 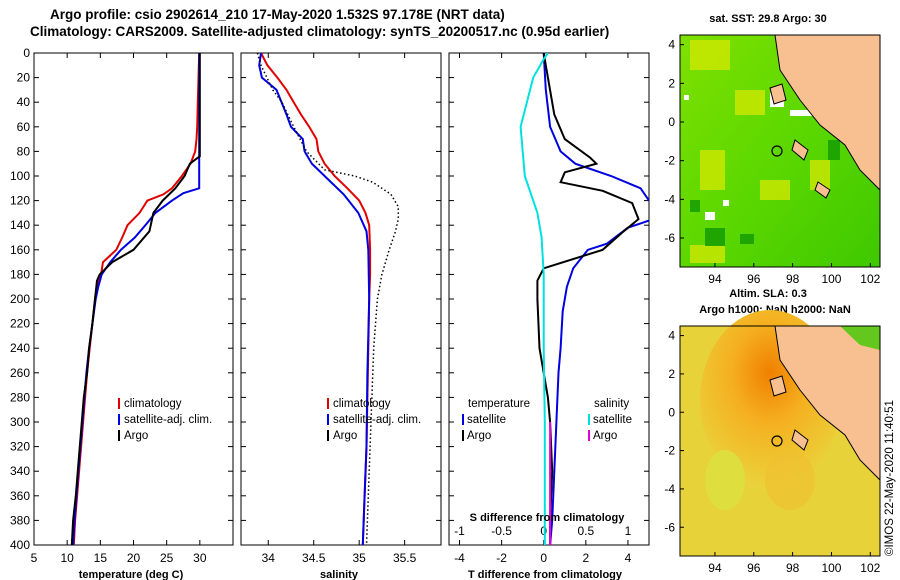 What do you see at coordinates (890, 478) in the screenshot?
I see `credit-text: ©IMOS 22-May-2020 11:40:51` at bounding box center [890, 478].